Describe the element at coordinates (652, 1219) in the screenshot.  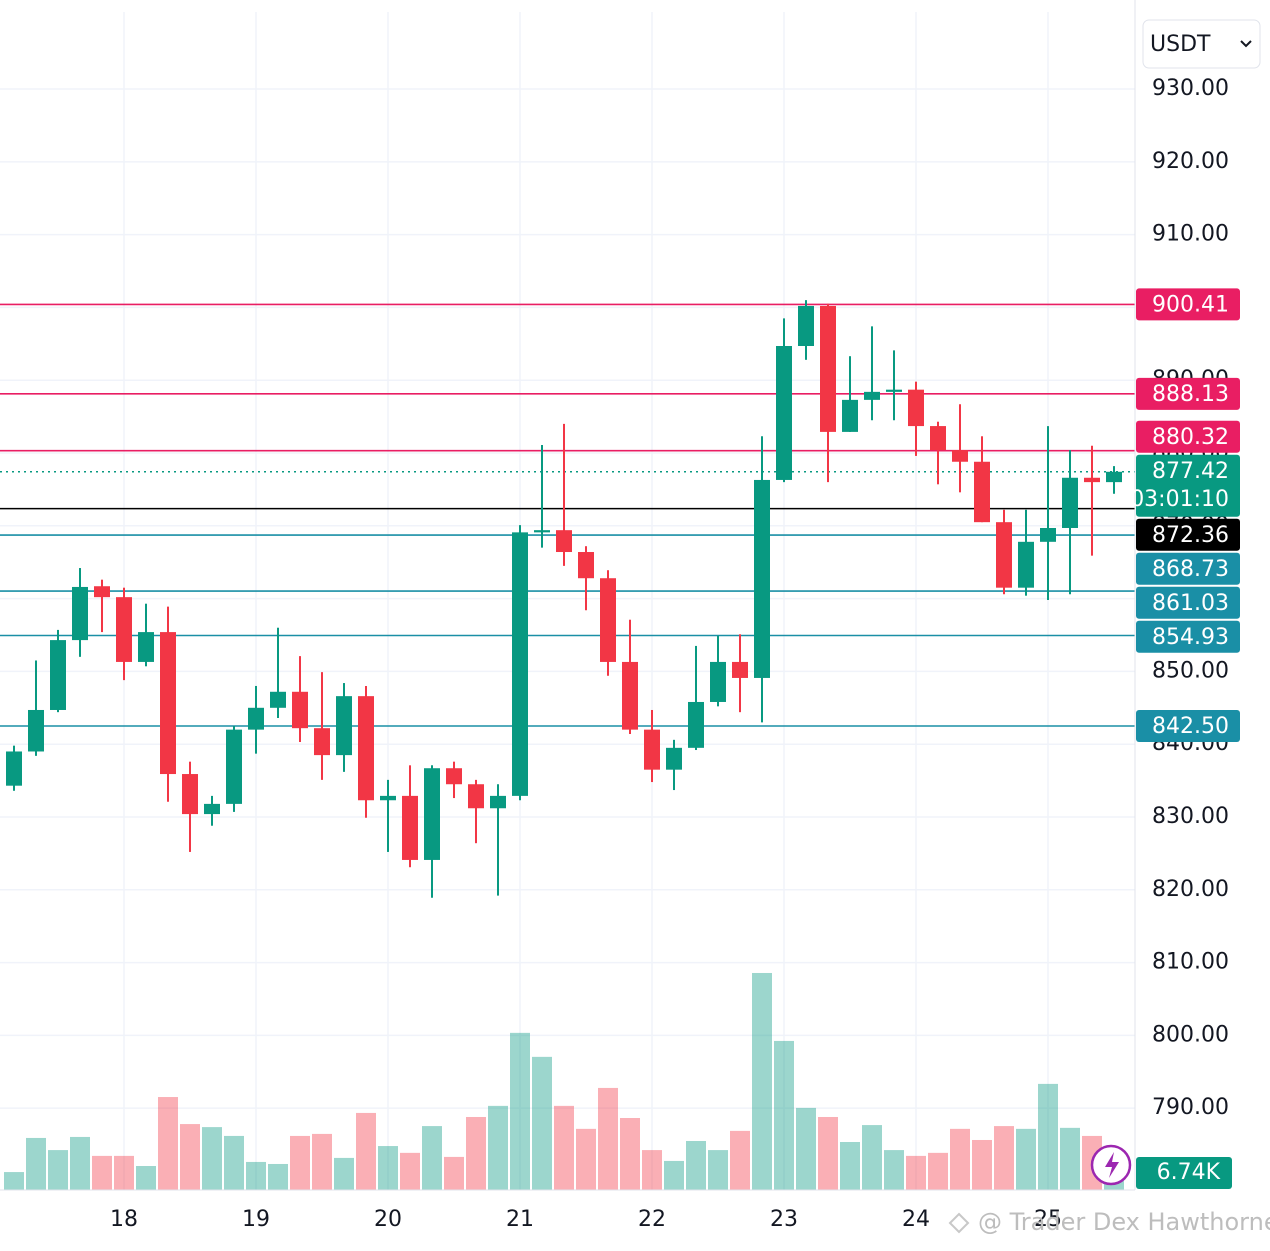
I see `x-tick-label: 22` at that location.